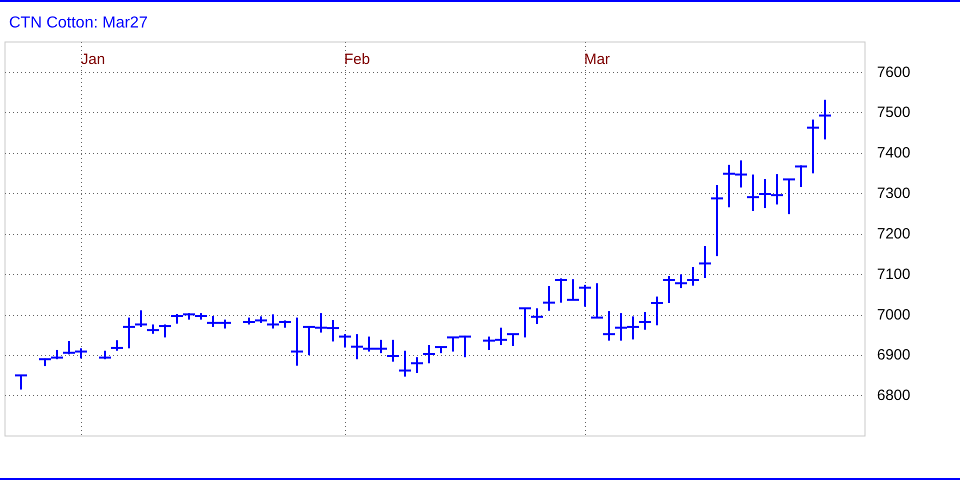 Image resolution: width=960 pixels, height=480 pixels. Describe the element at coordinates (893, 113) in the screenshot. I see `y-tick-label: 7500` at that location.